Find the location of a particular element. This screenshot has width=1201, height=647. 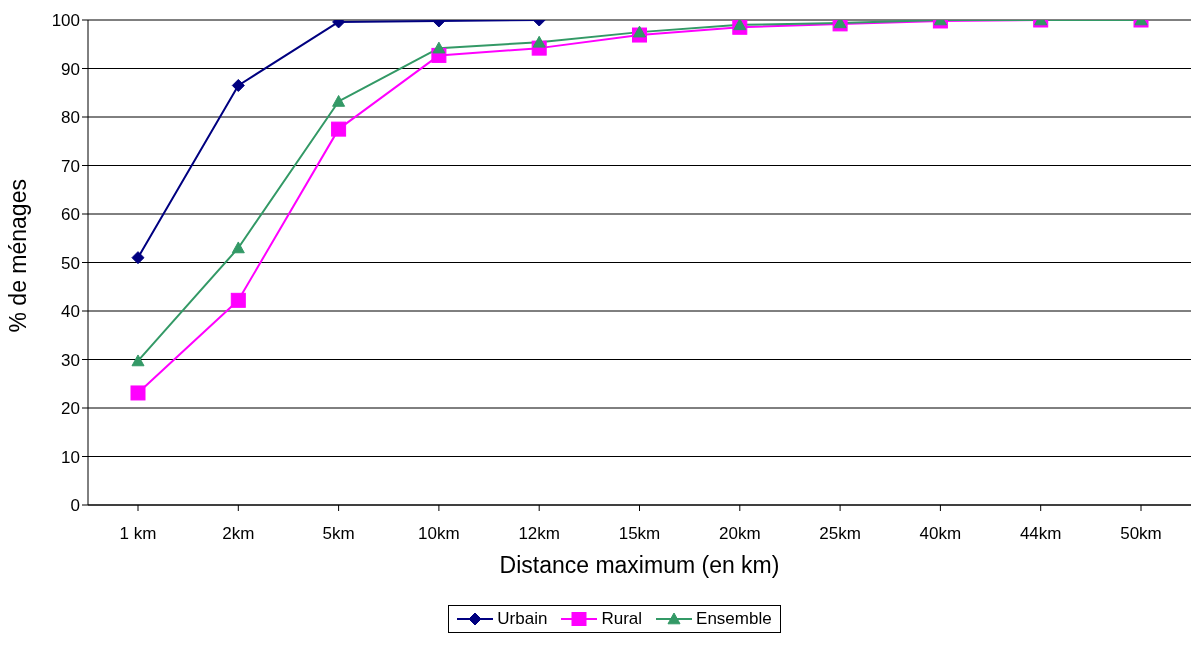

legend-label: Rural is located at coordinates (621, 619).